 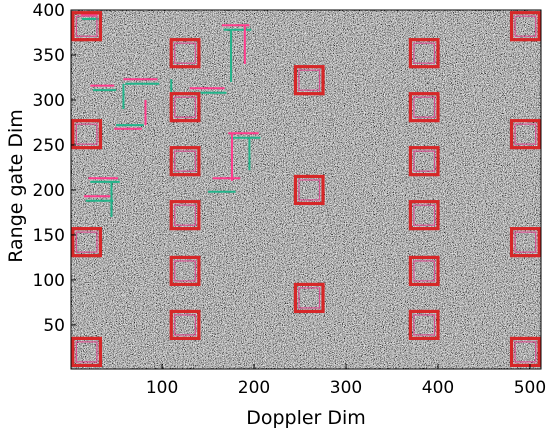 What do you see at coordinates (49, 101) in the screenshot?
I see `y-tick-label: 300` at bounding box center [49, 101].